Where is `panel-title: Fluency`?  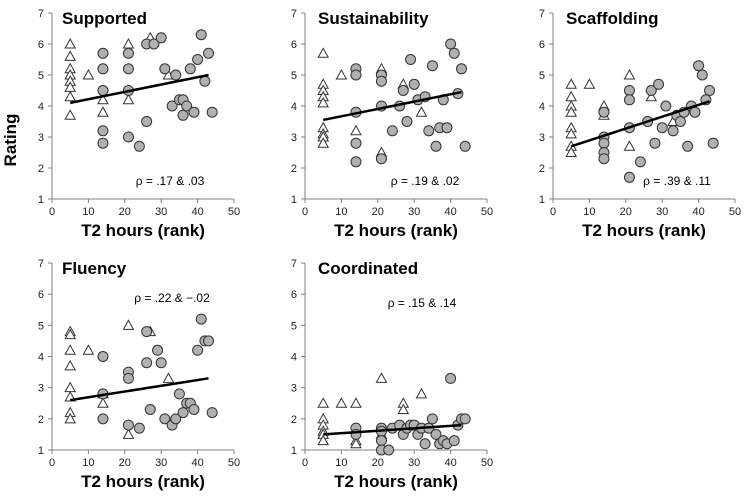
panel-title: Fluency is located at coordinates (94, 268).